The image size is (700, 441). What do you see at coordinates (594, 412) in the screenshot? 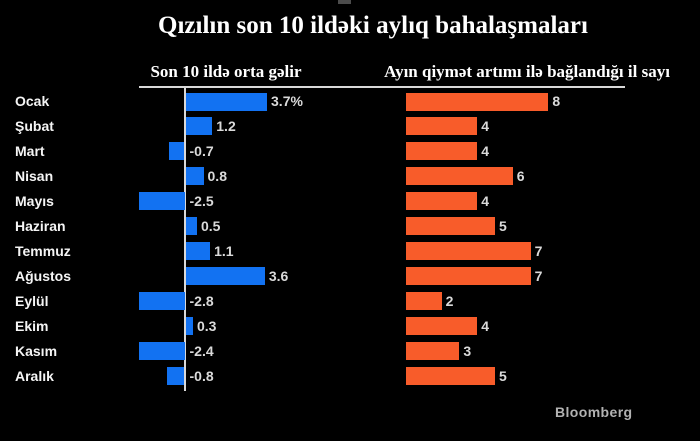
I see `bloomberg-logo: Bloomberg` at bounding box center [594, 412].